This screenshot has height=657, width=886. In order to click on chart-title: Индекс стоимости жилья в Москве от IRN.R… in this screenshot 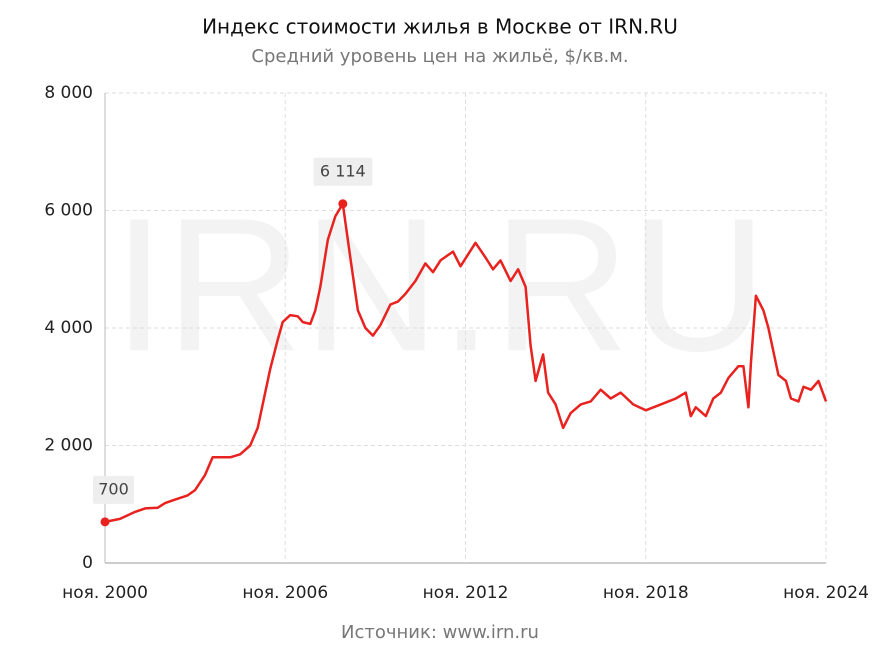, I will do `click(440, 27)`.